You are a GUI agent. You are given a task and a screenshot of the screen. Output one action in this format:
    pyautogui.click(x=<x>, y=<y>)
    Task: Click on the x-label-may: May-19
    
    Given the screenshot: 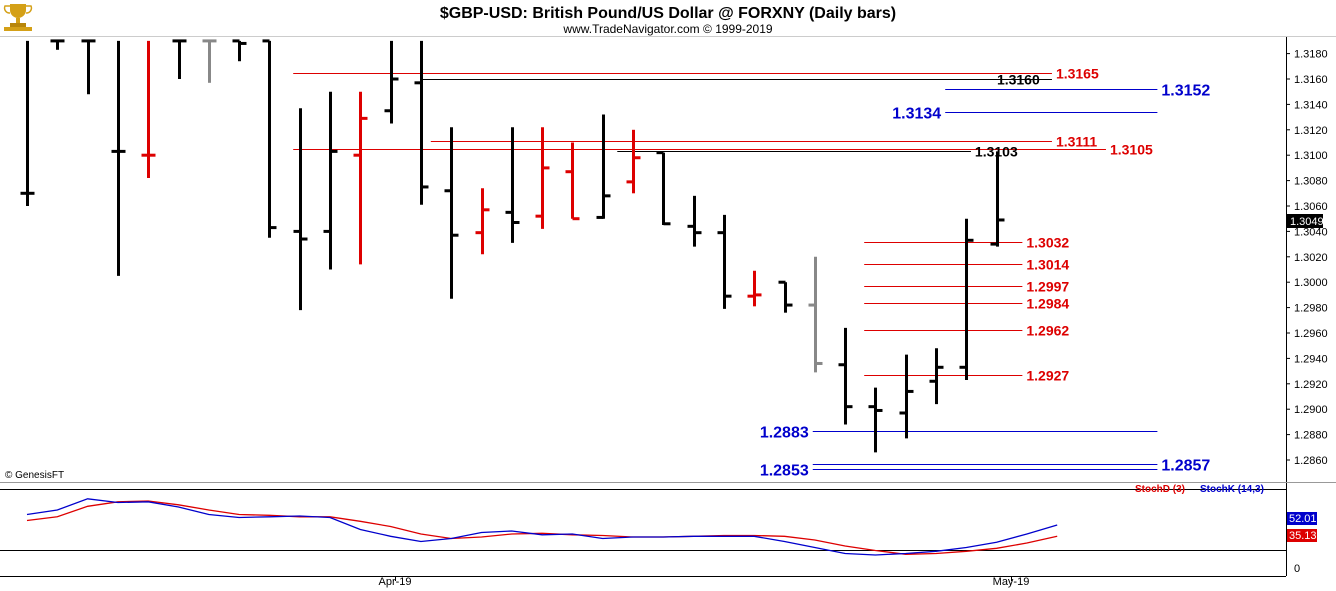 What is the action you would take?
    pyautogui.click(x=1011, y=582)
    